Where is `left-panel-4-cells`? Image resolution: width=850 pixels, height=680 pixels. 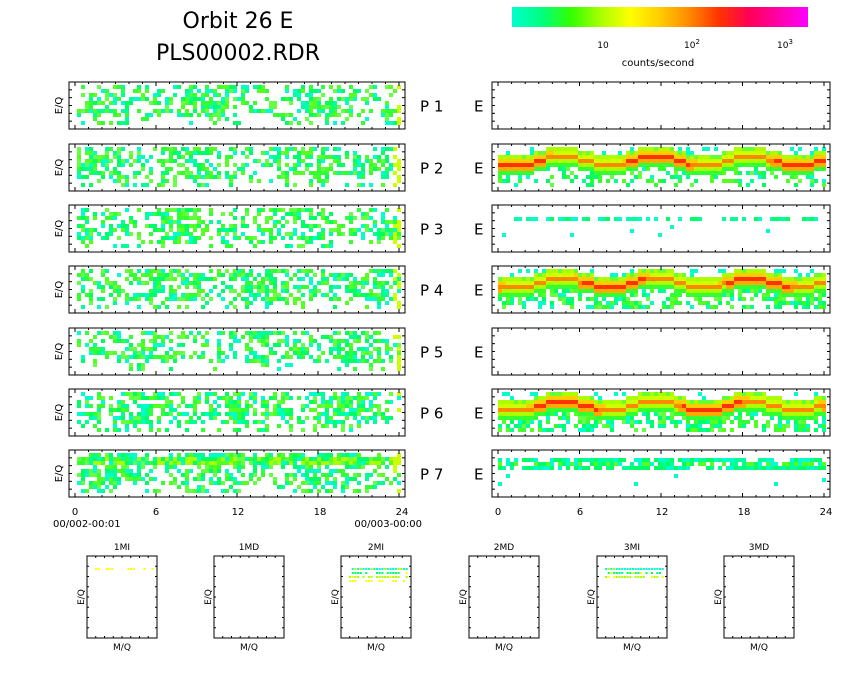 left-panel-4-cells is located at coordinates (239, 289).